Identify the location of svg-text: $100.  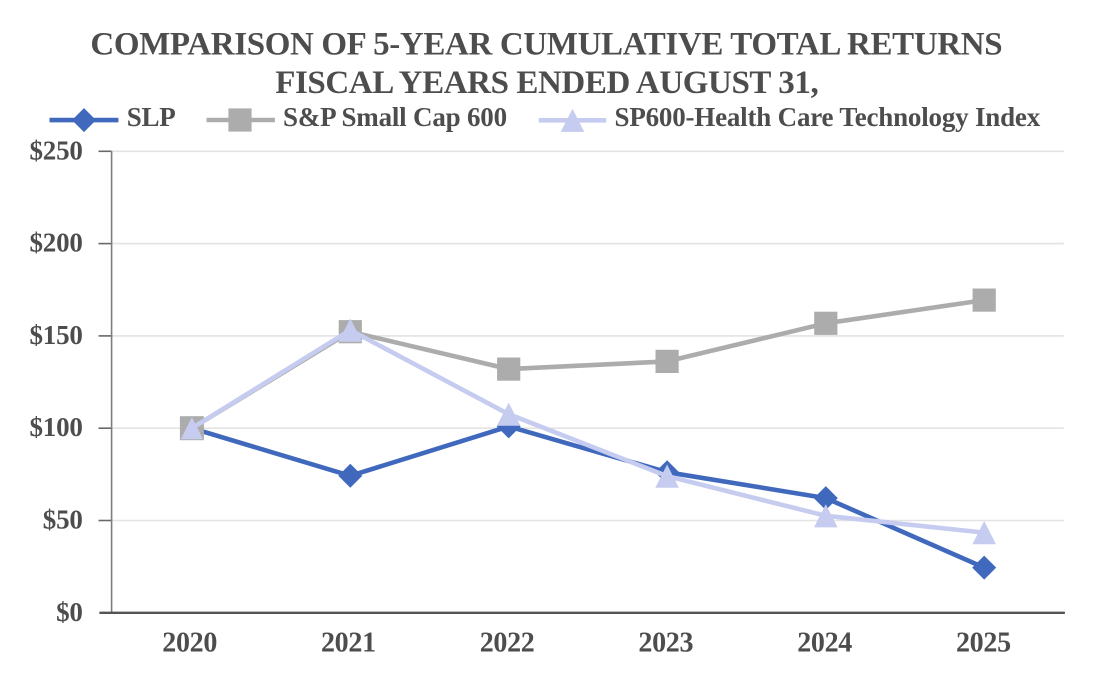
(55, 427).